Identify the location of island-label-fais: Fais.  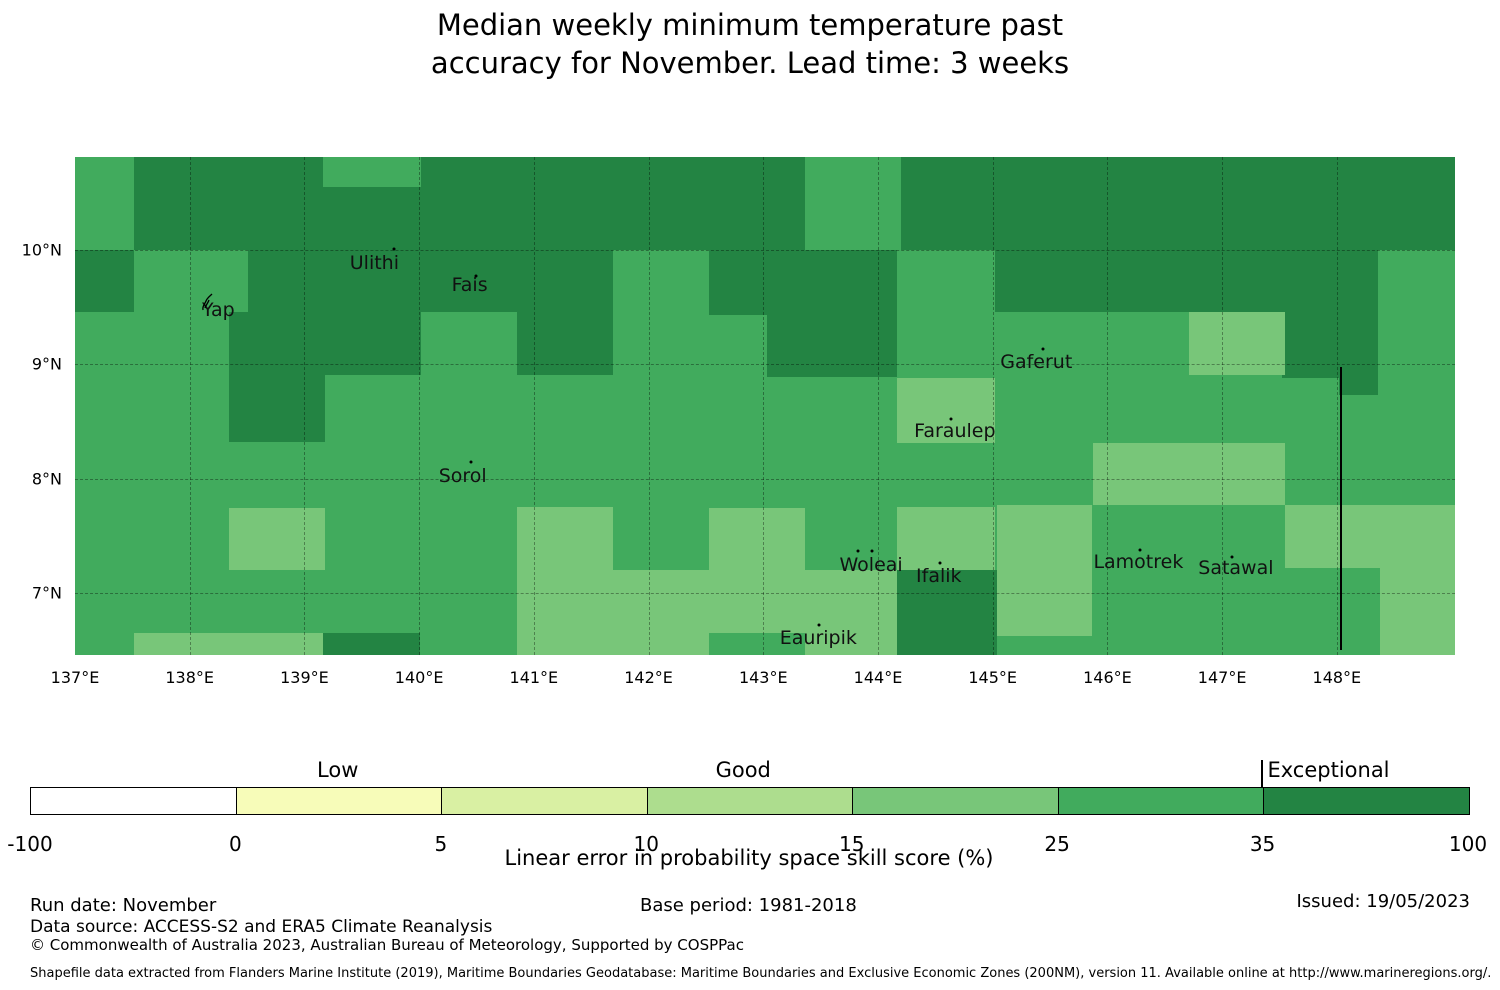
(469, 285).